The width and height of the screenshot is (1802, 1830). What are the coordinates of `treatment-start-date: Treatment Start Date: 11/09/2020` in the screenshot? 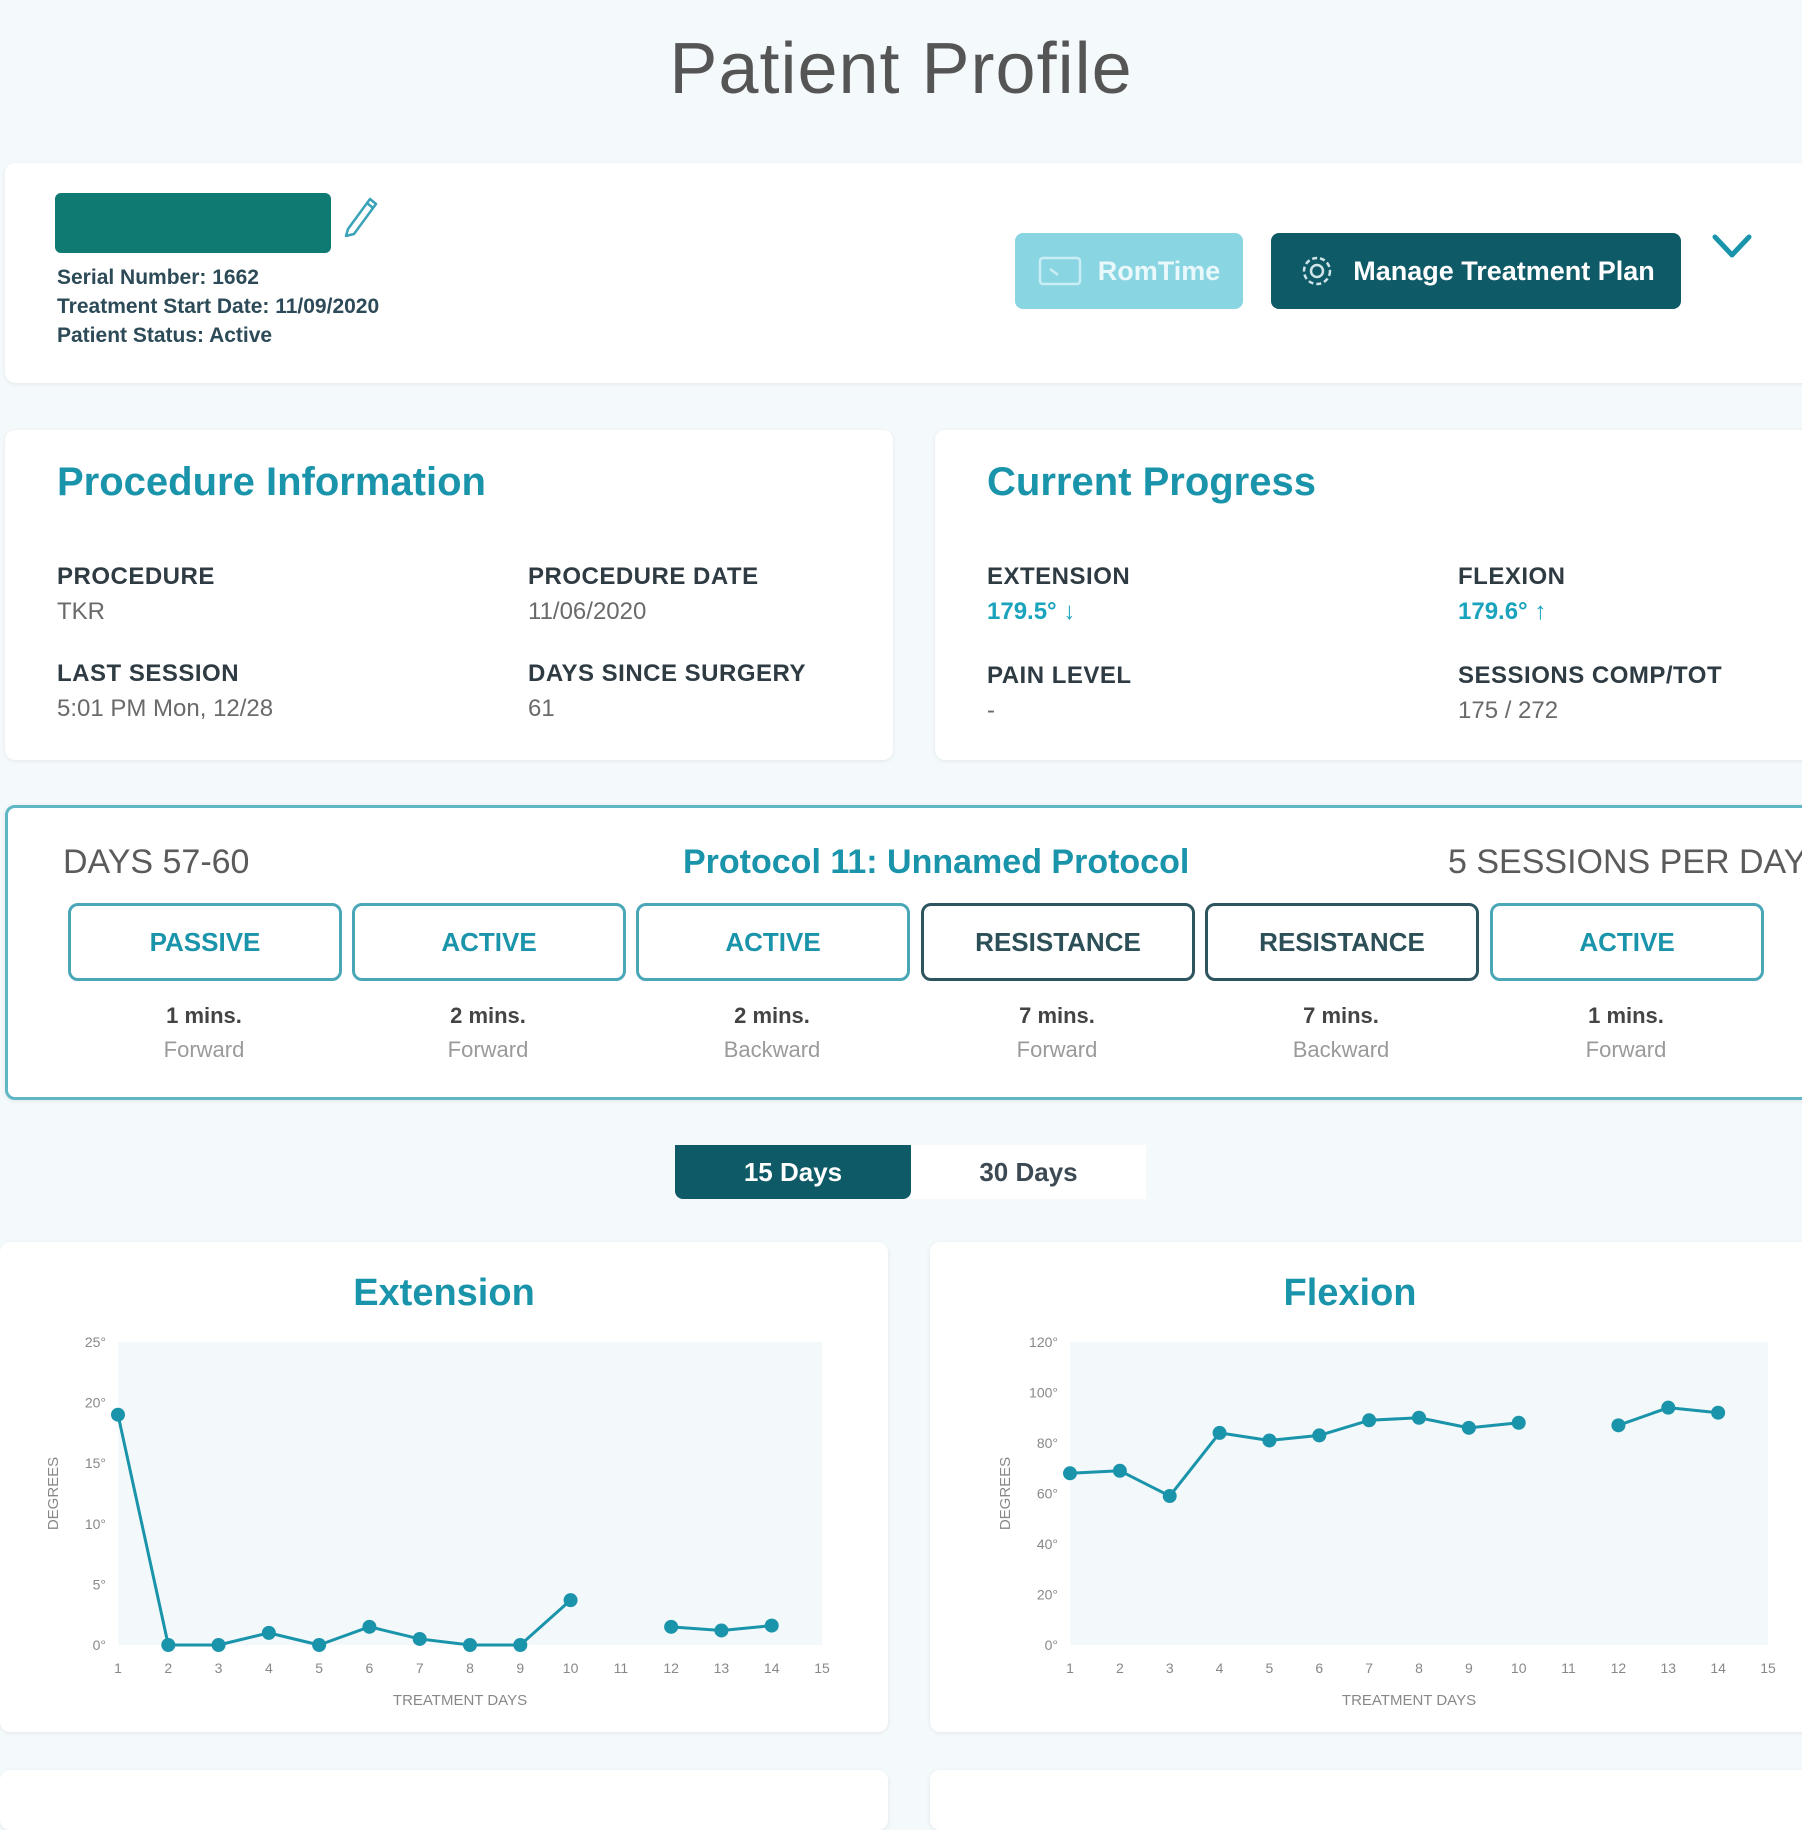 It's located at (218, 306).